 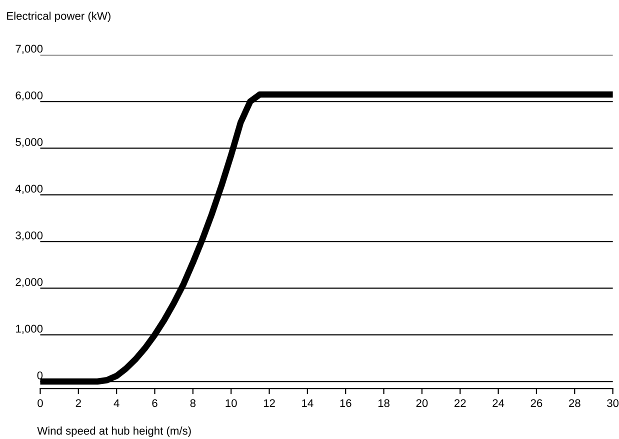 What do you see at coordinates (29, 189) in the screenshot?
I see `y-tick-label: 4,000` at bounding box center [29, 189].